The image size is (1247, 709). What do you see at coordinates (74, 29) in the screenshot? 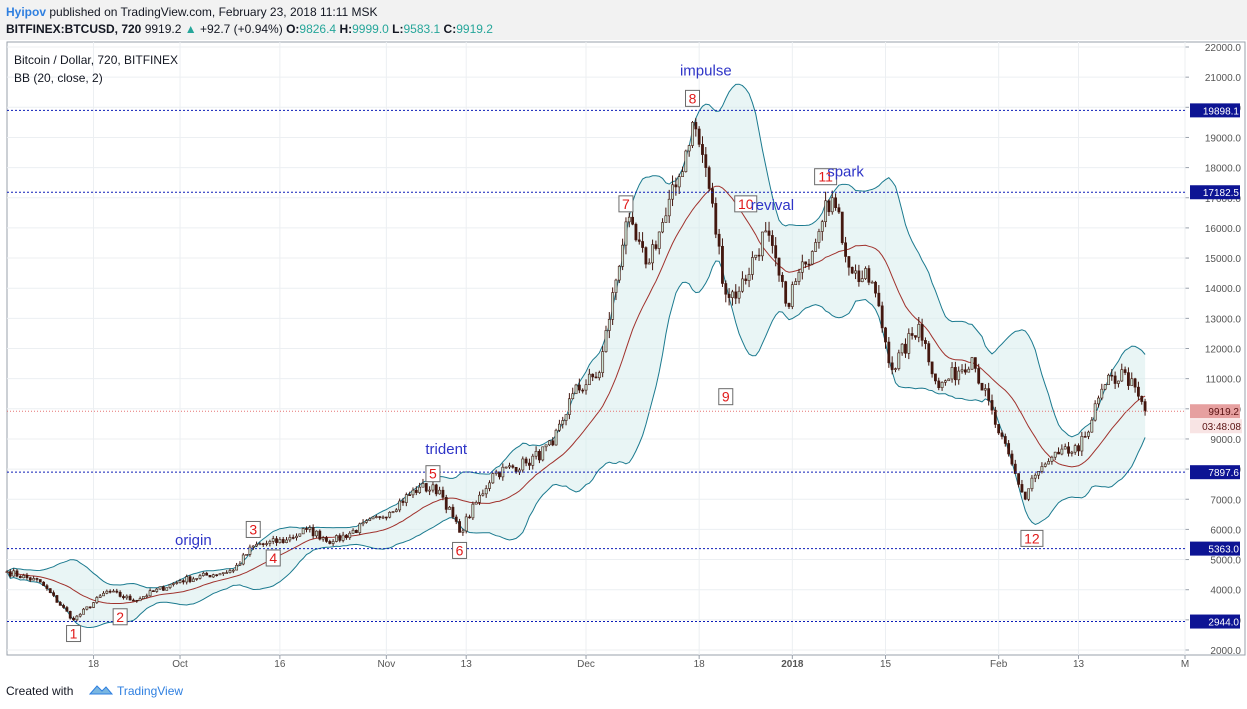
I see `symbol-name: BITFINEX:BTCUSD, 720` at bounding box center [74, 29].